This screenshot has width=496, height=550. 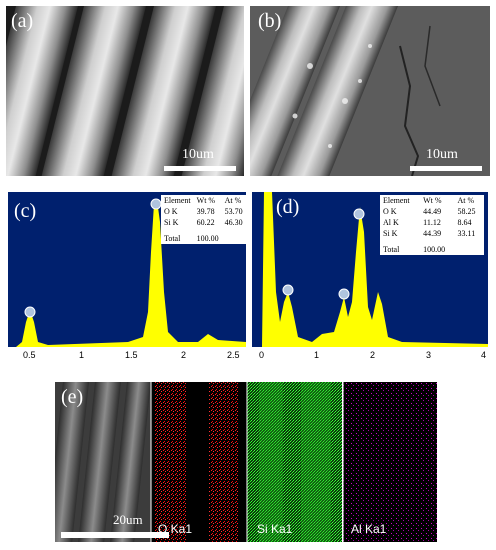 I want to click on table-row: O K 44.49 58.25, so click(x=432, y=211).